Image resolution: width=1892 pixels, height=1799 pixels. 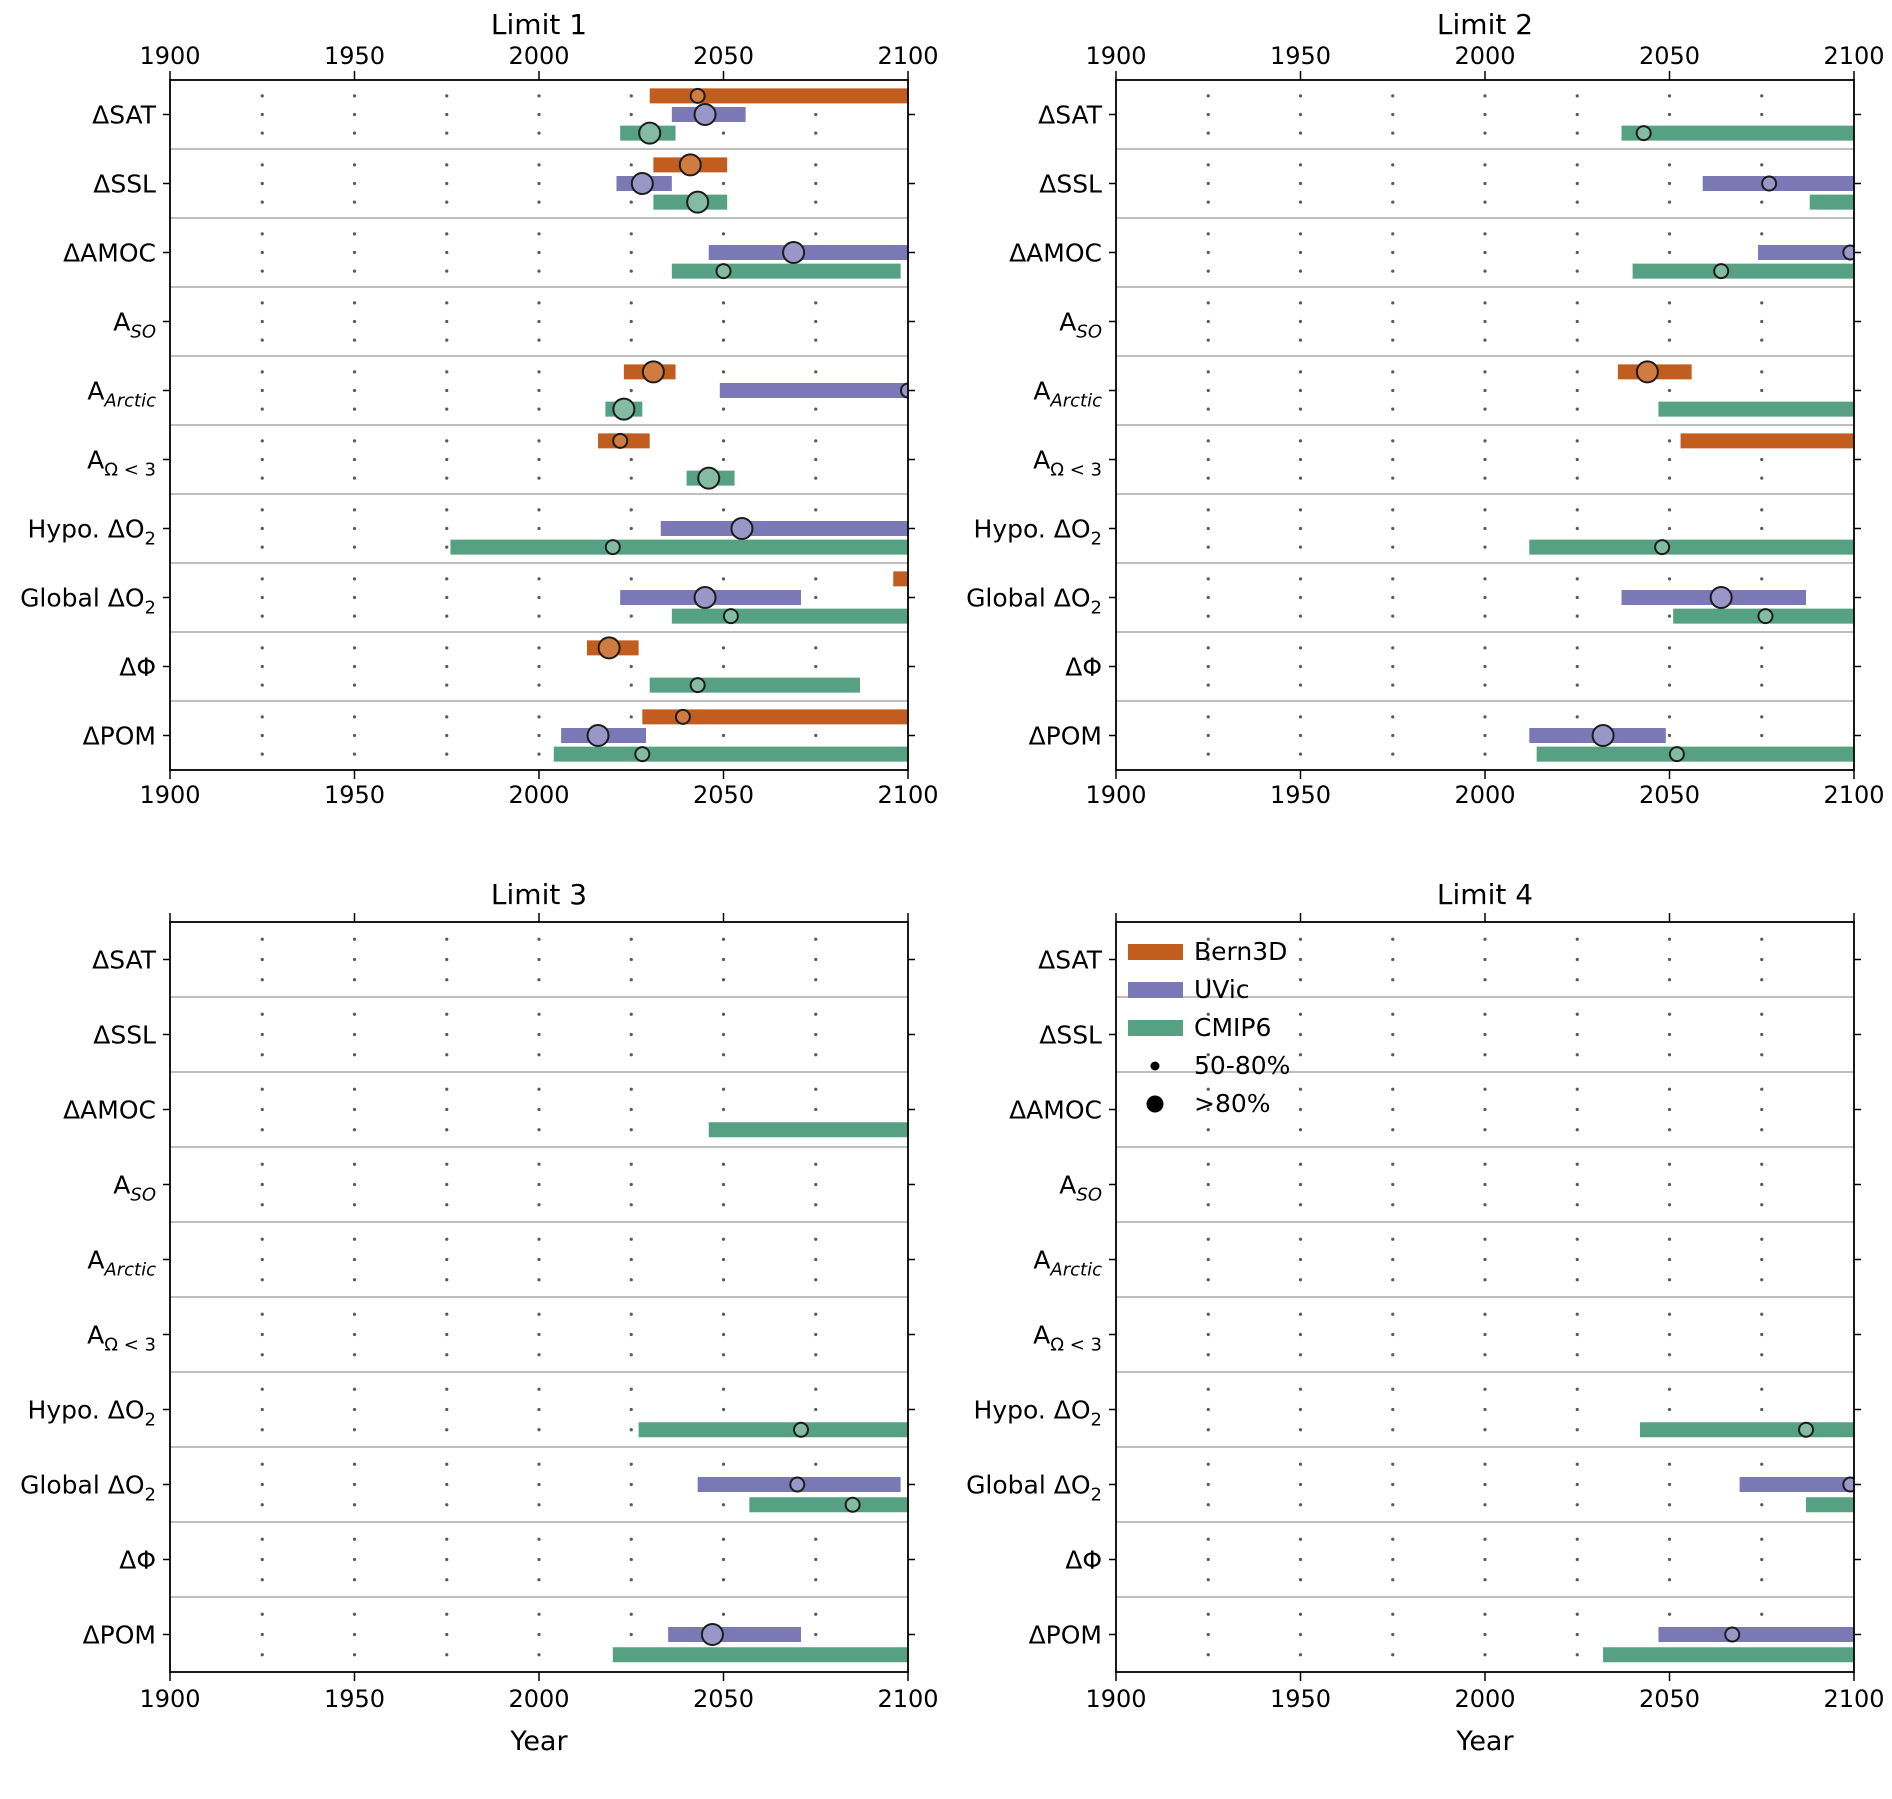 I want to click on marker-CMIP6-A_Arctic, so click(x=624, y=409).